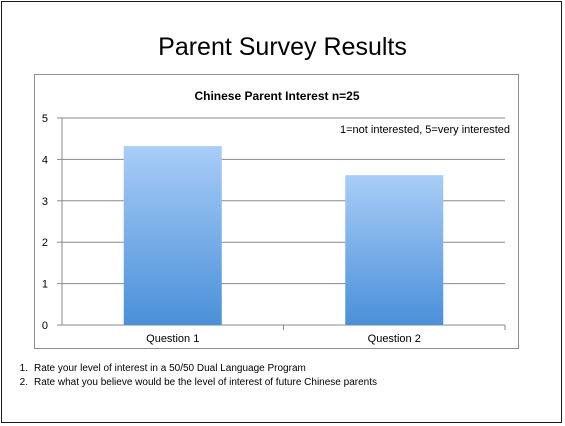 The height and width of the screenshot is (426, 565). What do you see at coordinates (45, 285) in the screenshot?
I see `y-tick-label: 1` at bounding box center [45, 285].